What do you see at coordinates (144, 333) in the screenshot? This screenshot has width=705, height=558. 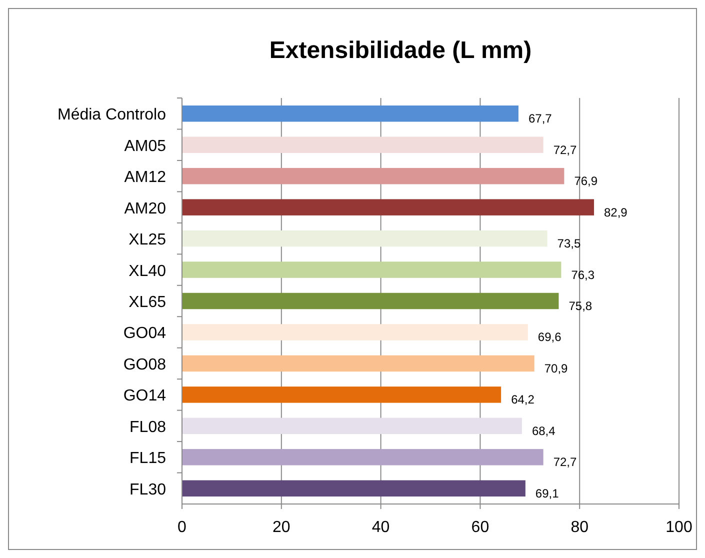 I see `y-tick-label: GO04` at bounding box center [144, 333].